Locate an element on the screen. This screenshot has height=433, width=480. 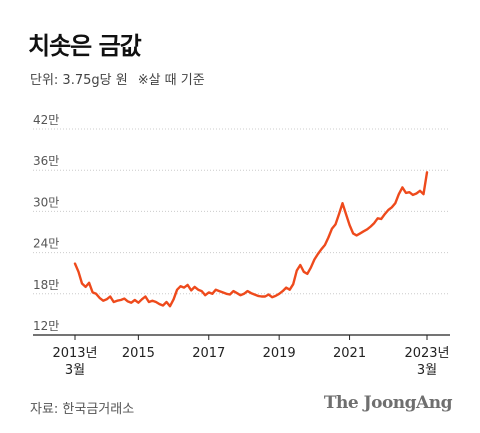
unit-note: 단위: 3.75g당 원 is located at coordinates (79, 80).